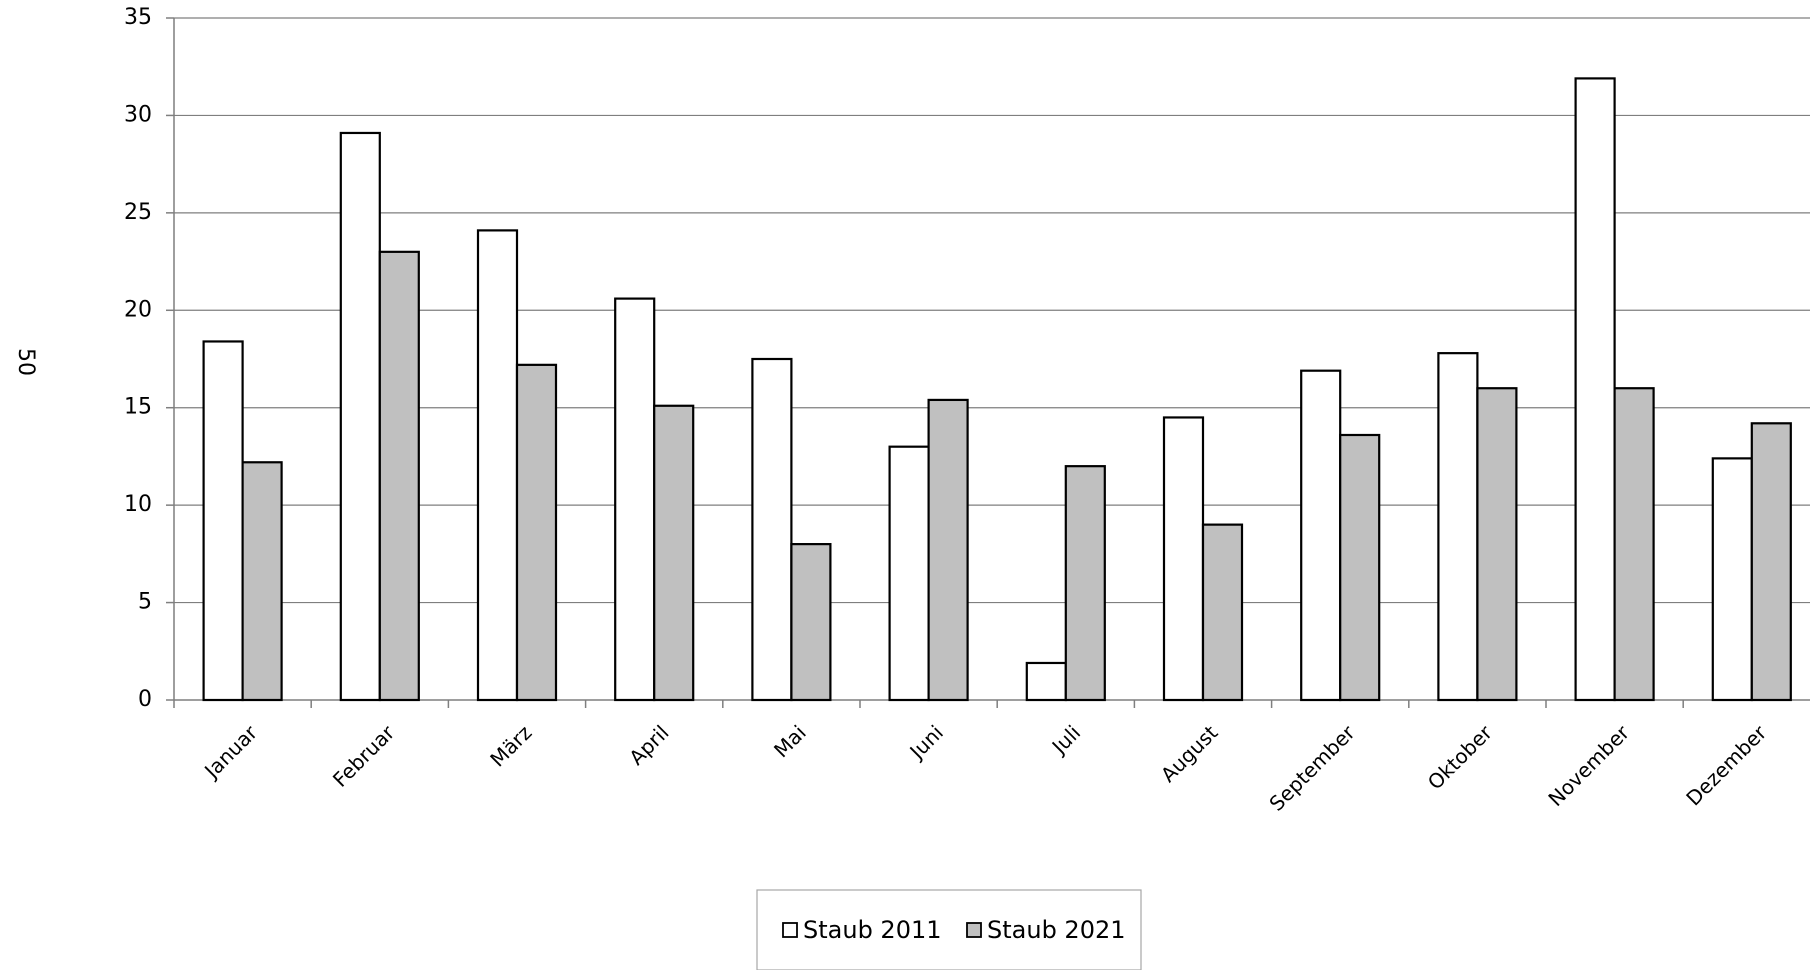 The height and width of the screenshot is (970, 1810). I want to click on y-tick-label: 15, so click(138, 407).